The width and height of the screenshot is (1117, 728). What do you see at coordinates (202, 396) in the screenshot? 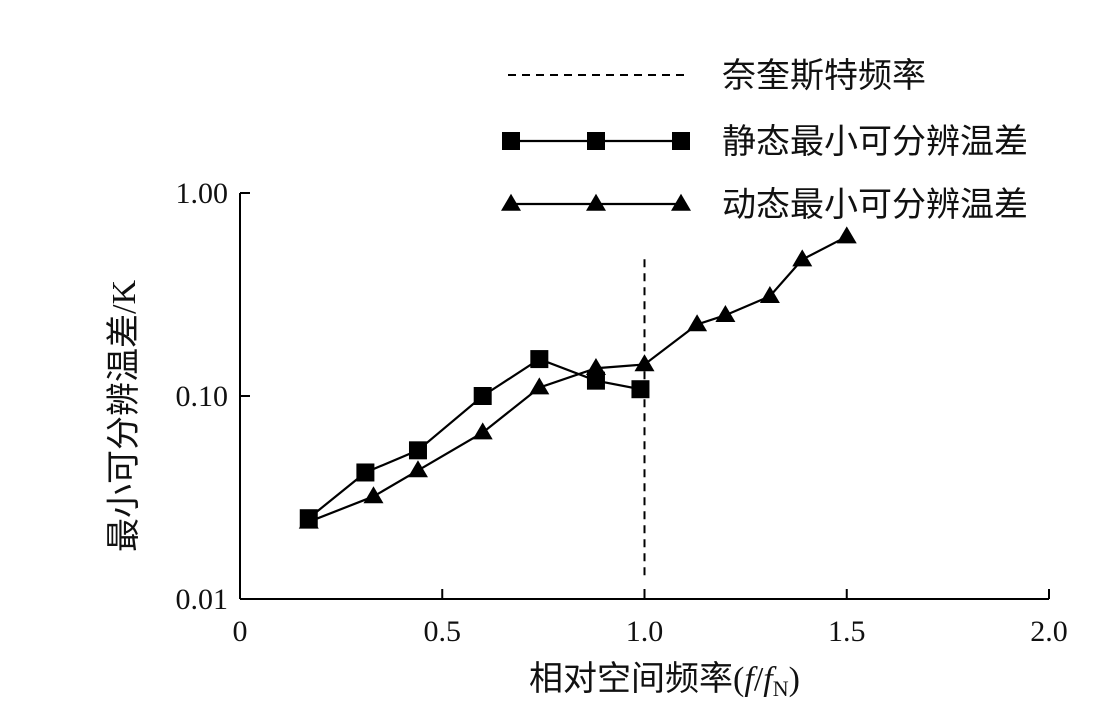
I see `y-tick-label: 0.10` at bounding box center [202, 396].